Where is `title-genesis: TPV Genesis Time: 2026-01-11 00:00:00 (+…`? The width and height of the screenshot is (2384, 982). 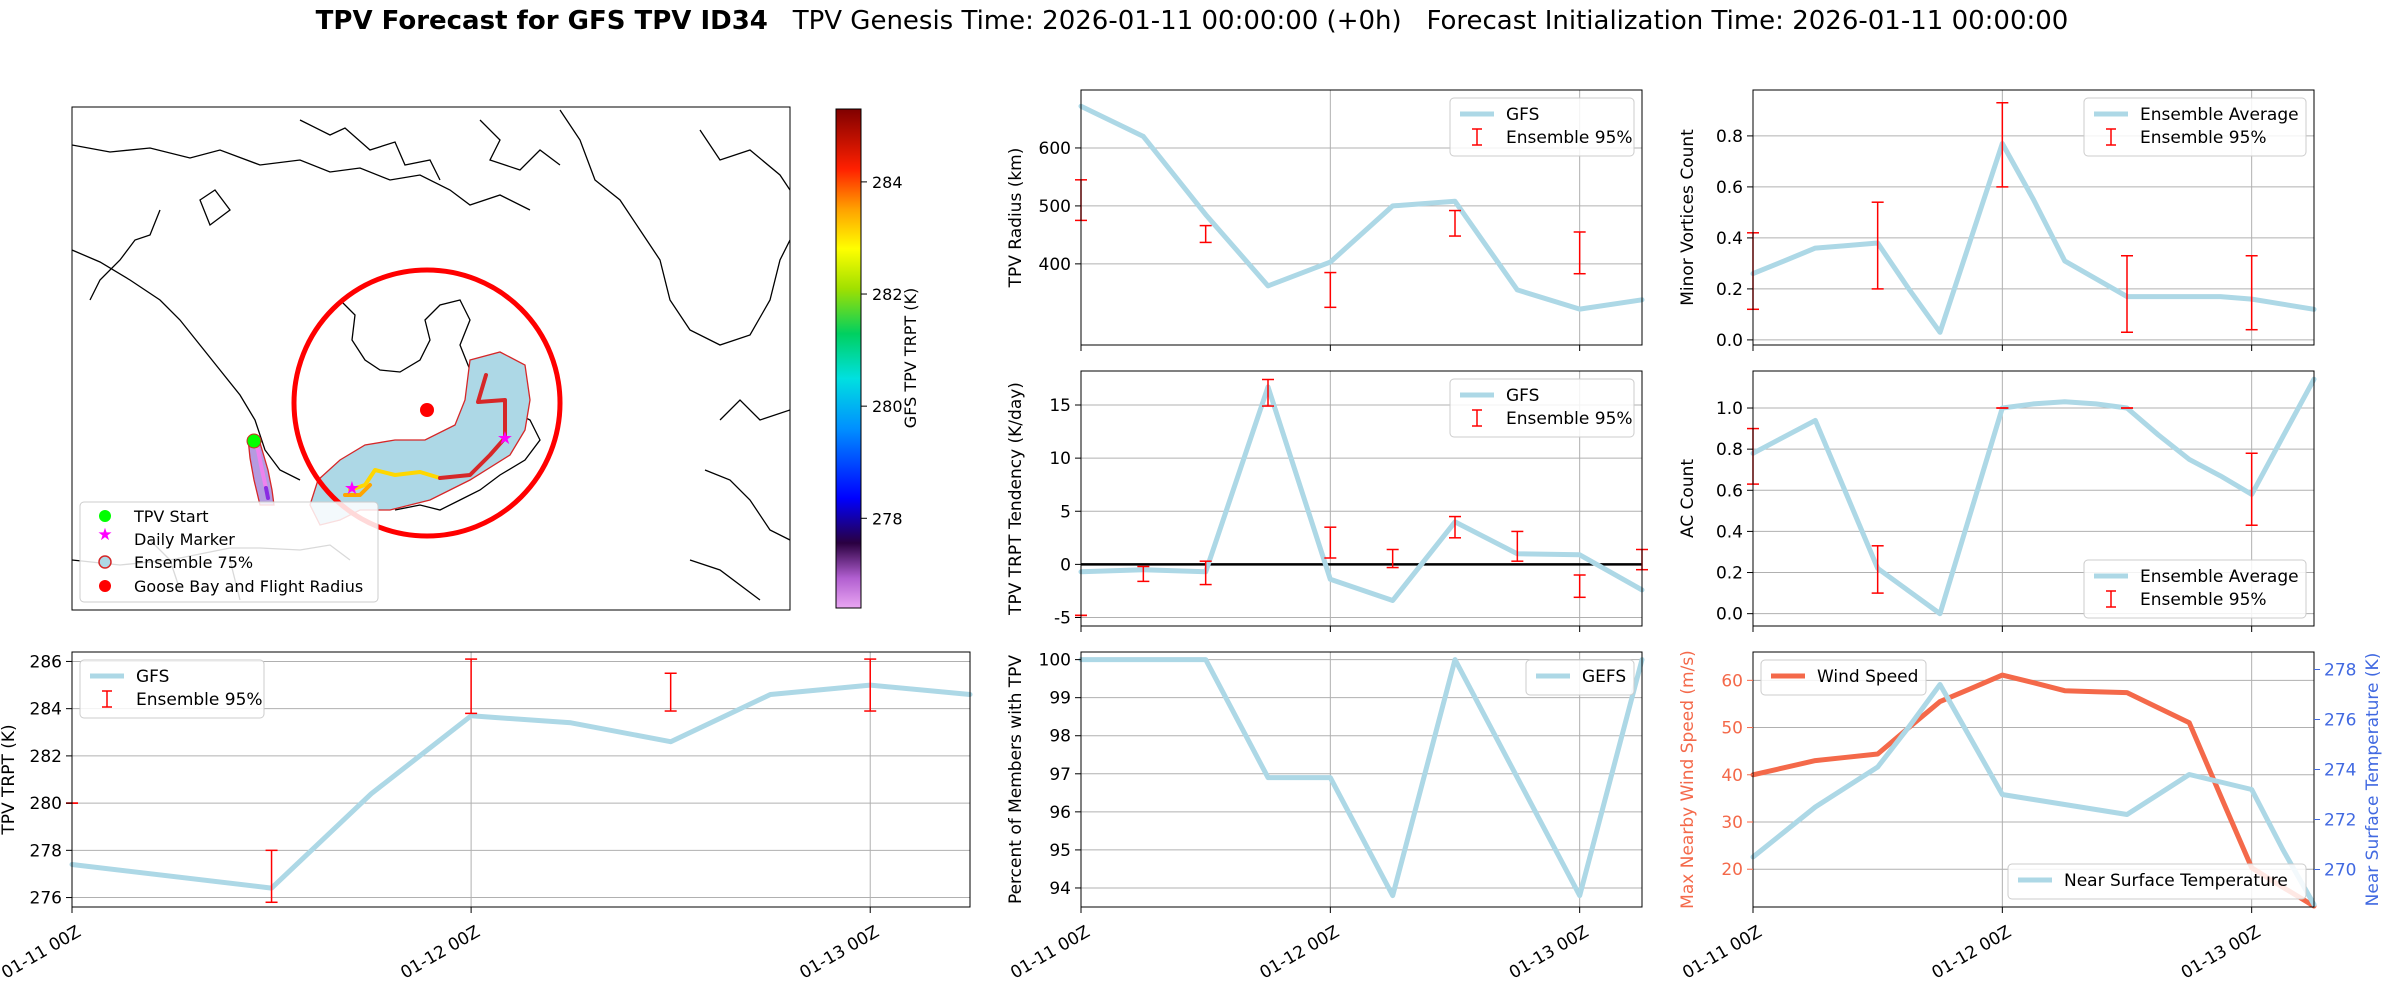 title-genesis: TPV Genesis Time: 2026-01-11 00:00:00 (+… is located at coordinates (1097, 21).